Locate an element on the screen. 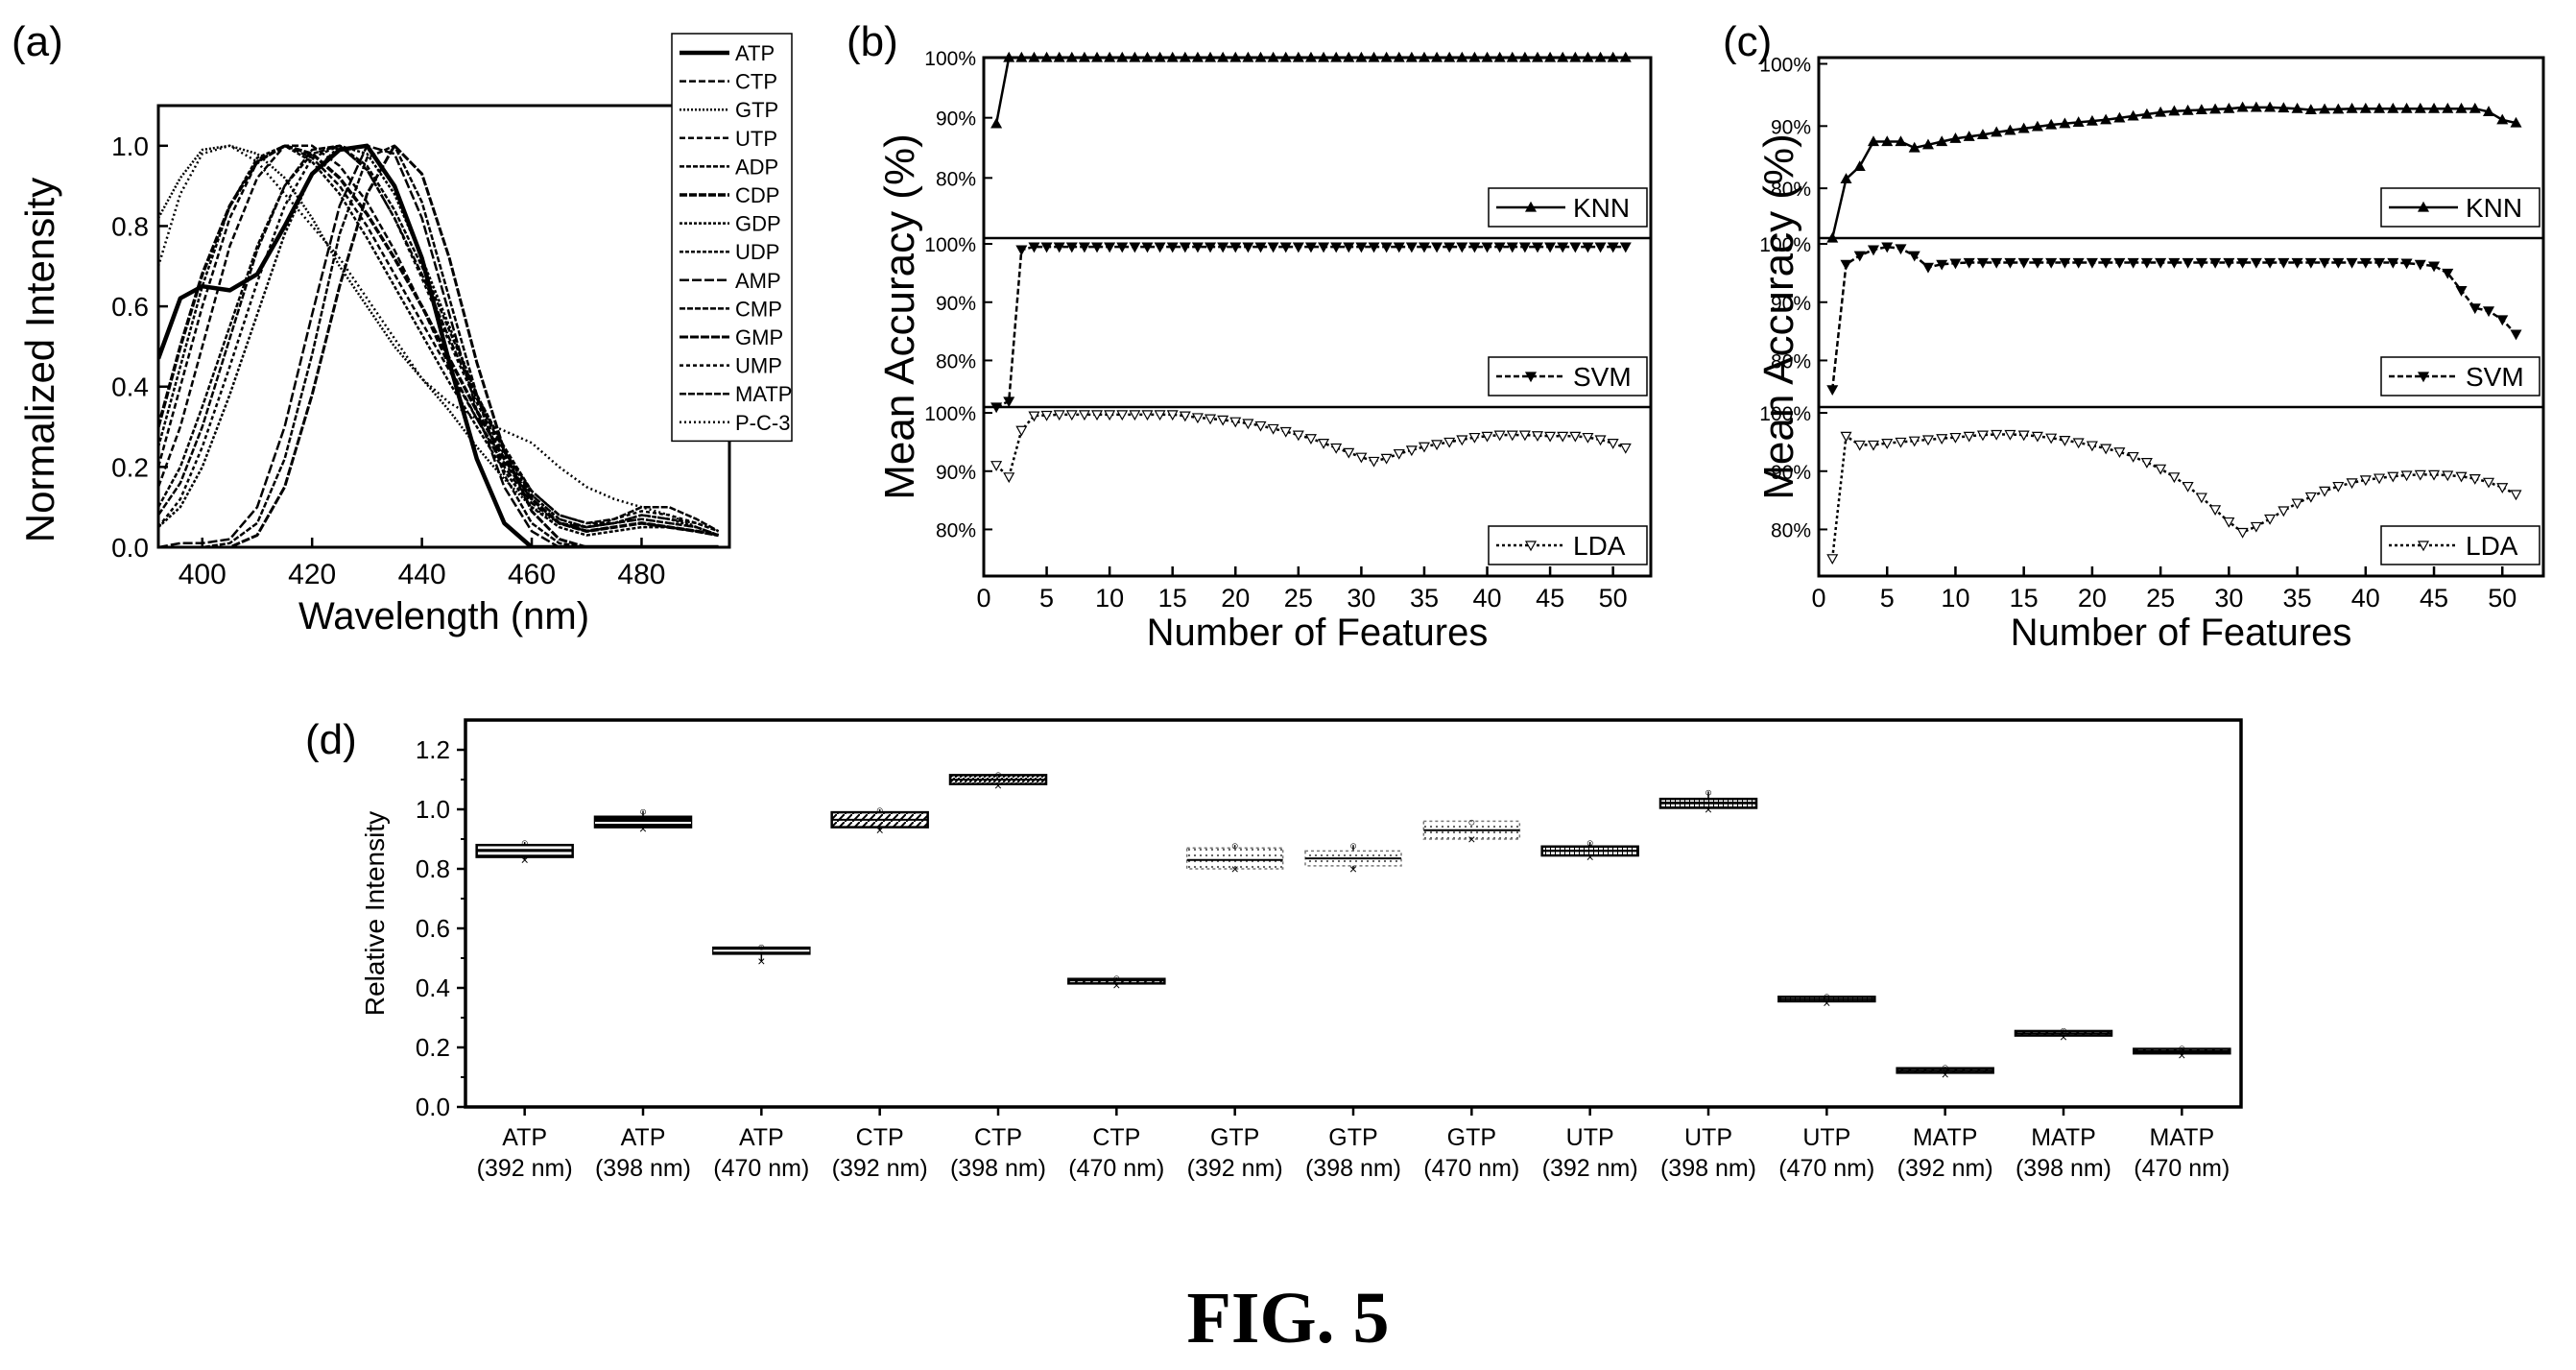 This screenshot has height=1370, width=2576. series-line-knn is located at coordinates (1310, 90).